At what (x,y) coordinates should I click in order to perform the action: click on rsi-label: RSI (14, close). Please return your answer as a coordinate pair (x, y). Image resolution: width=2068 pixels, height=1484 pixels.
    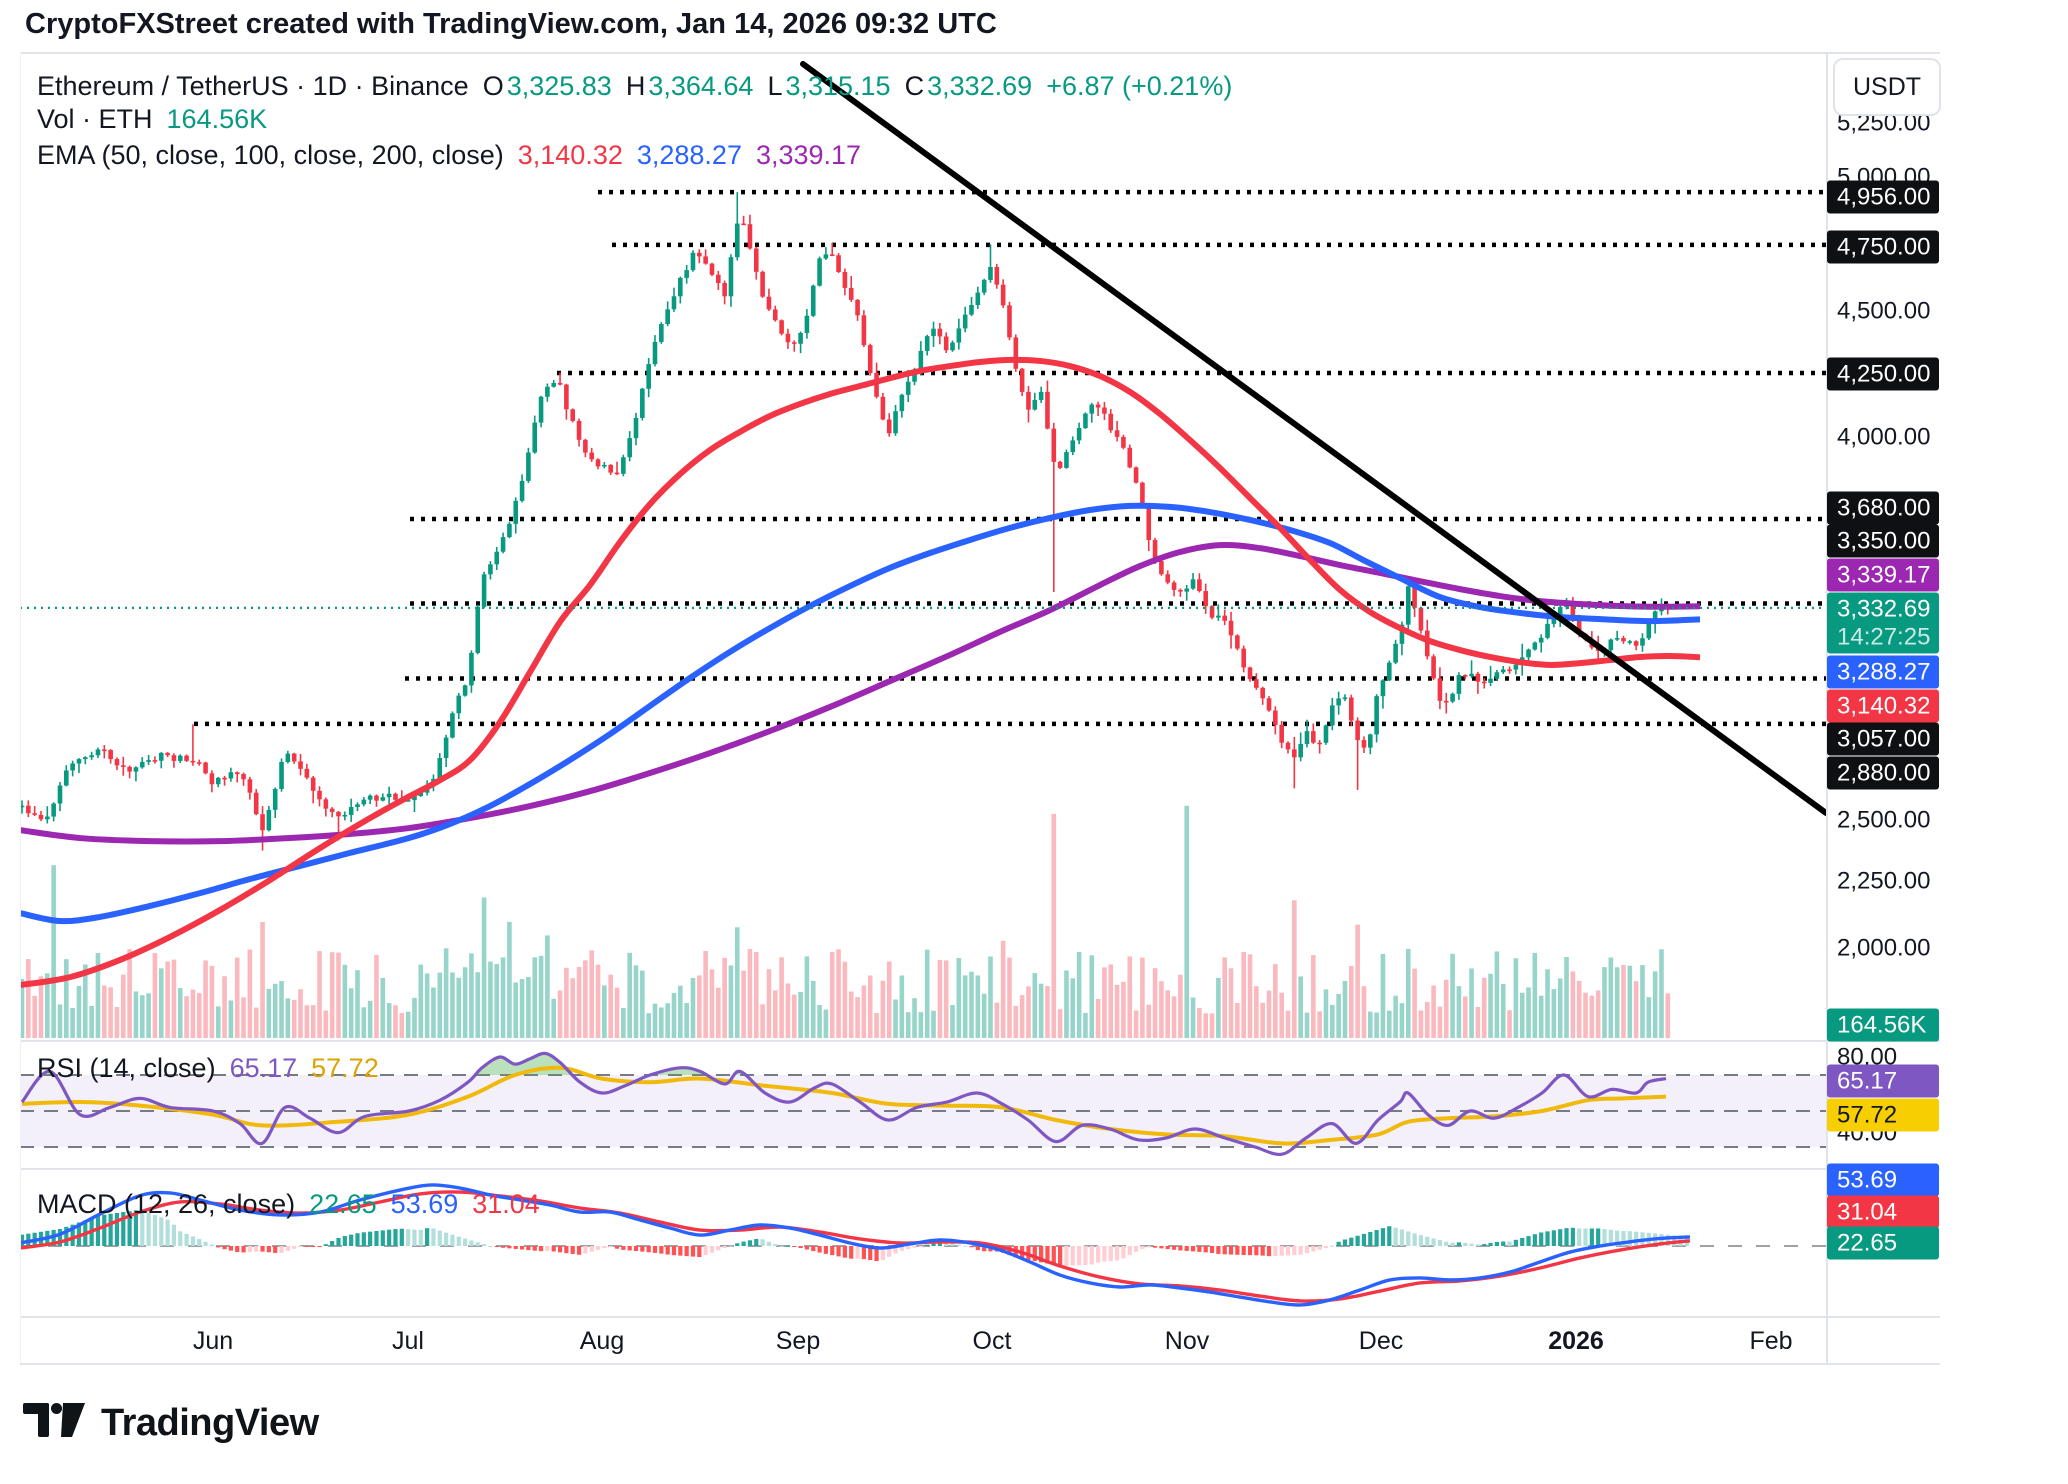
    Looking at the image, I should click on (126, 1068).